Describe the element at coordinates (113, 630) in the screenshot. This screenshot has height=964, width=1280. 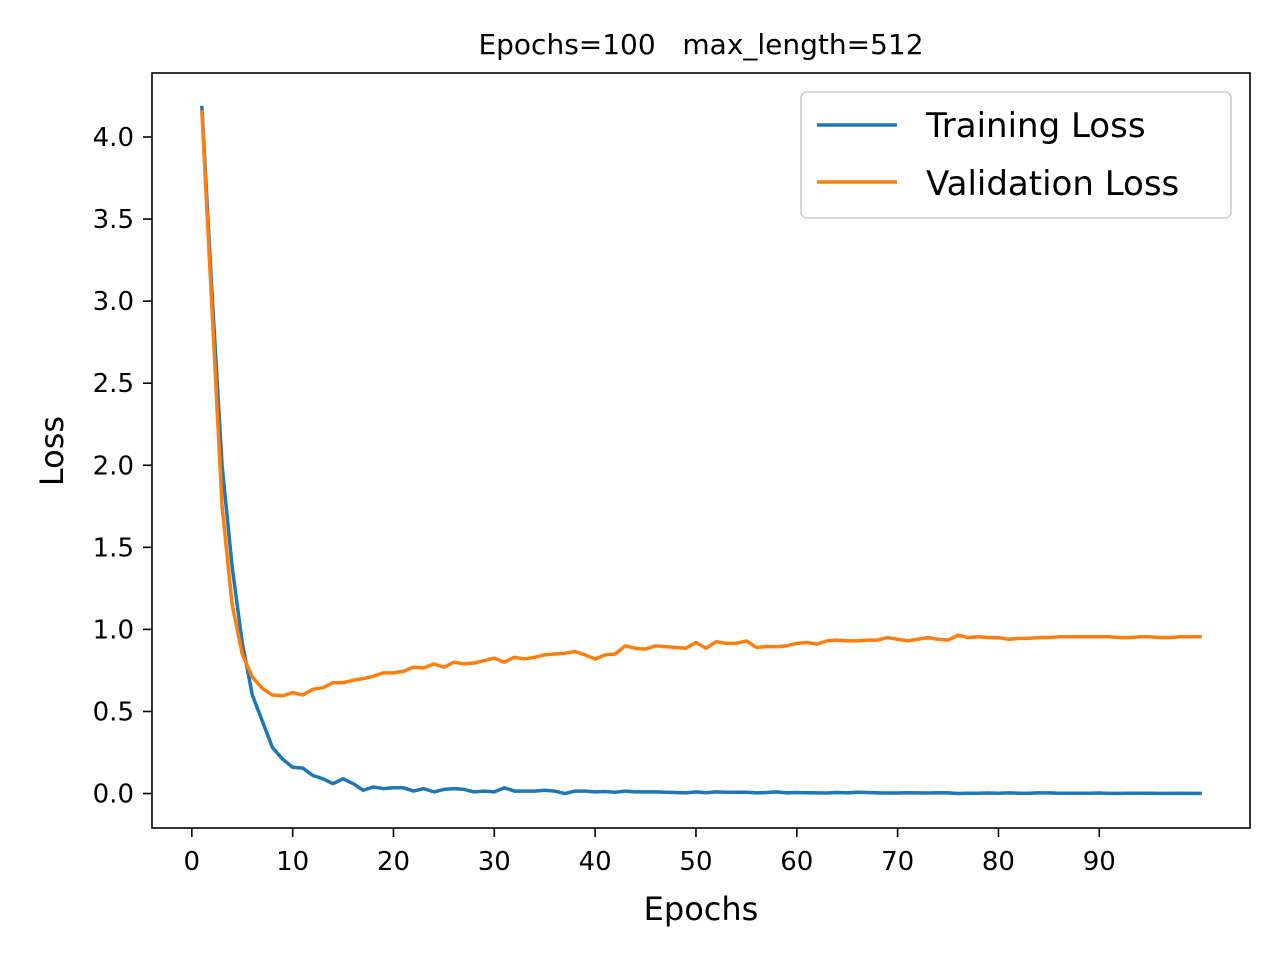
I see `y-tick-label: 1.0` at that location.